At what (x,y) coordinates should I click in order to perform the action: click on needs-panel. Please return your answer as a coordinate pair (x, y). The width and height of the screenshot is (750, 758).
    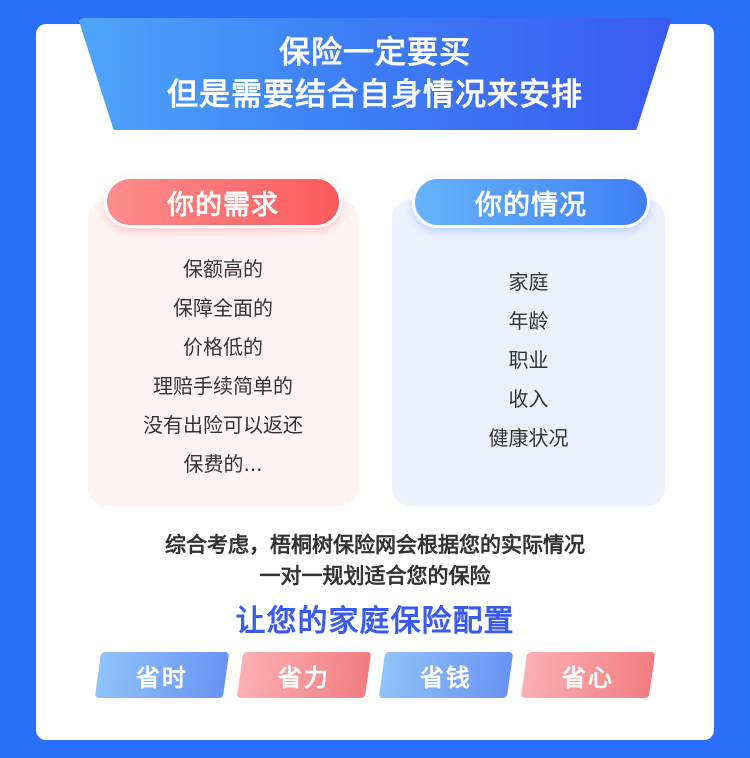
    Looking at the image, I should click on (223, 353).